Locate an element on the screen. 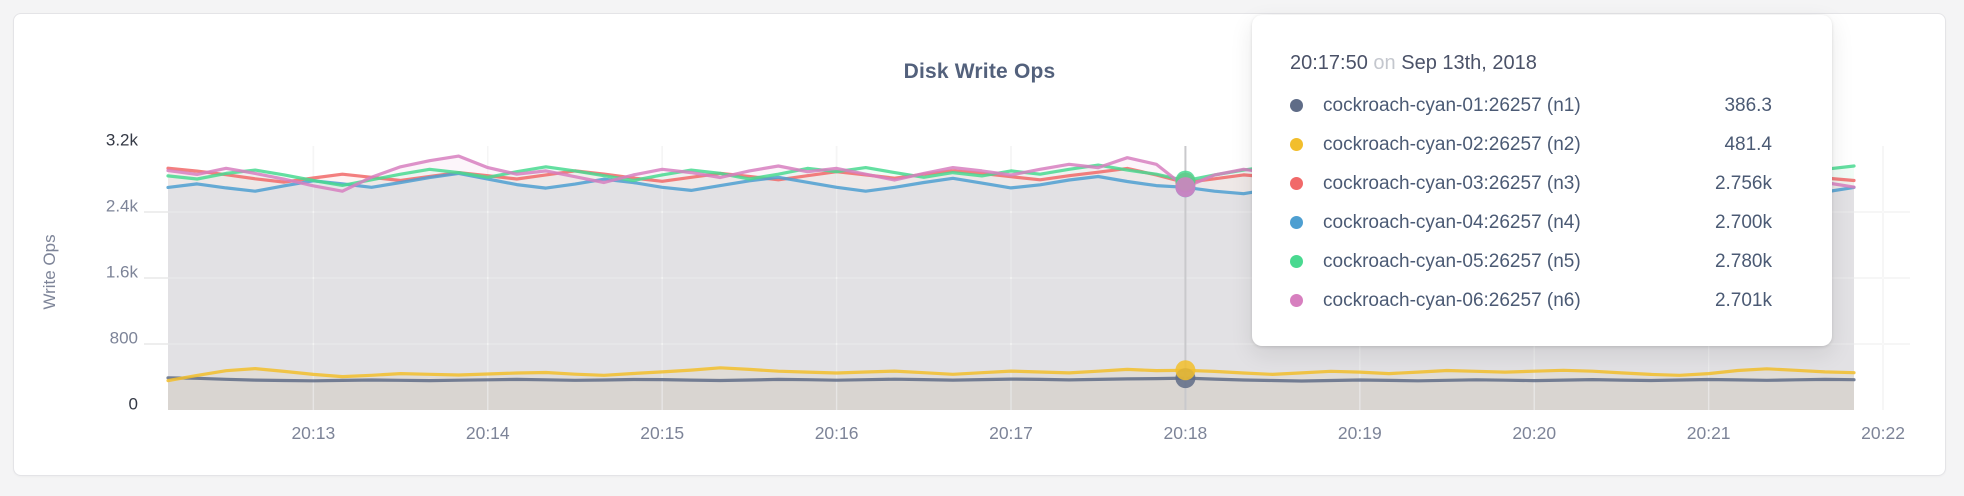  series-value: 2.780k is located at coordinates (1743, 261).